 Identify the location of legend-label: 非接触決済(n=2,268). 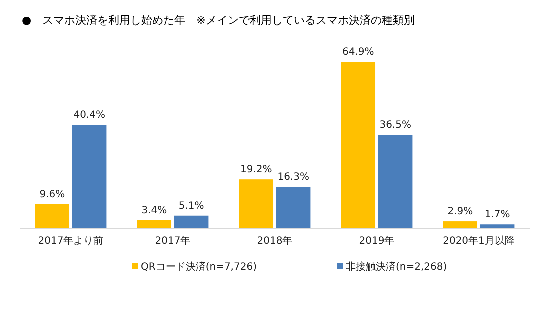
(397, 267).